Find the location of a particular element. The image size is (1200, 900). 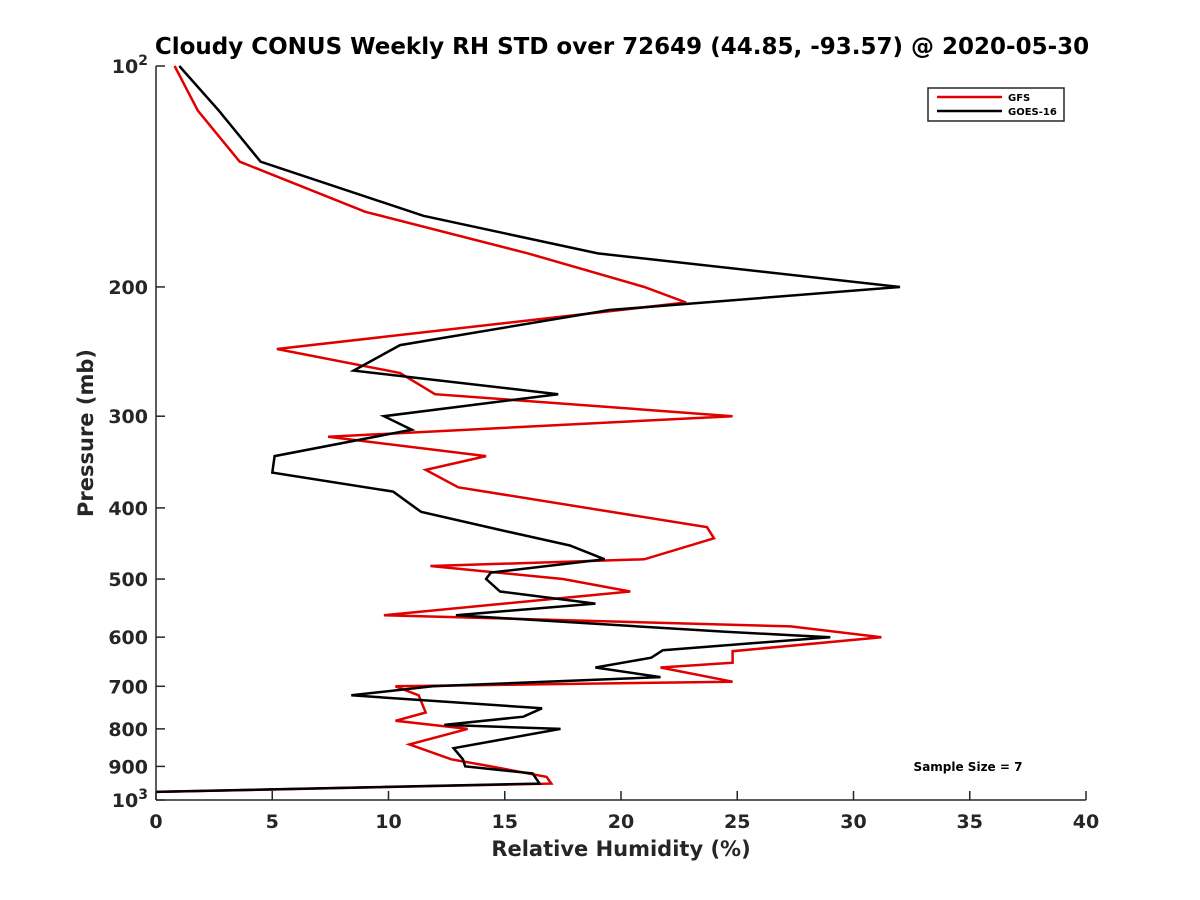

y-ticks: 10² 200 300 400 500 600 700 800 900 10³ is located at coordinates (136, 432).